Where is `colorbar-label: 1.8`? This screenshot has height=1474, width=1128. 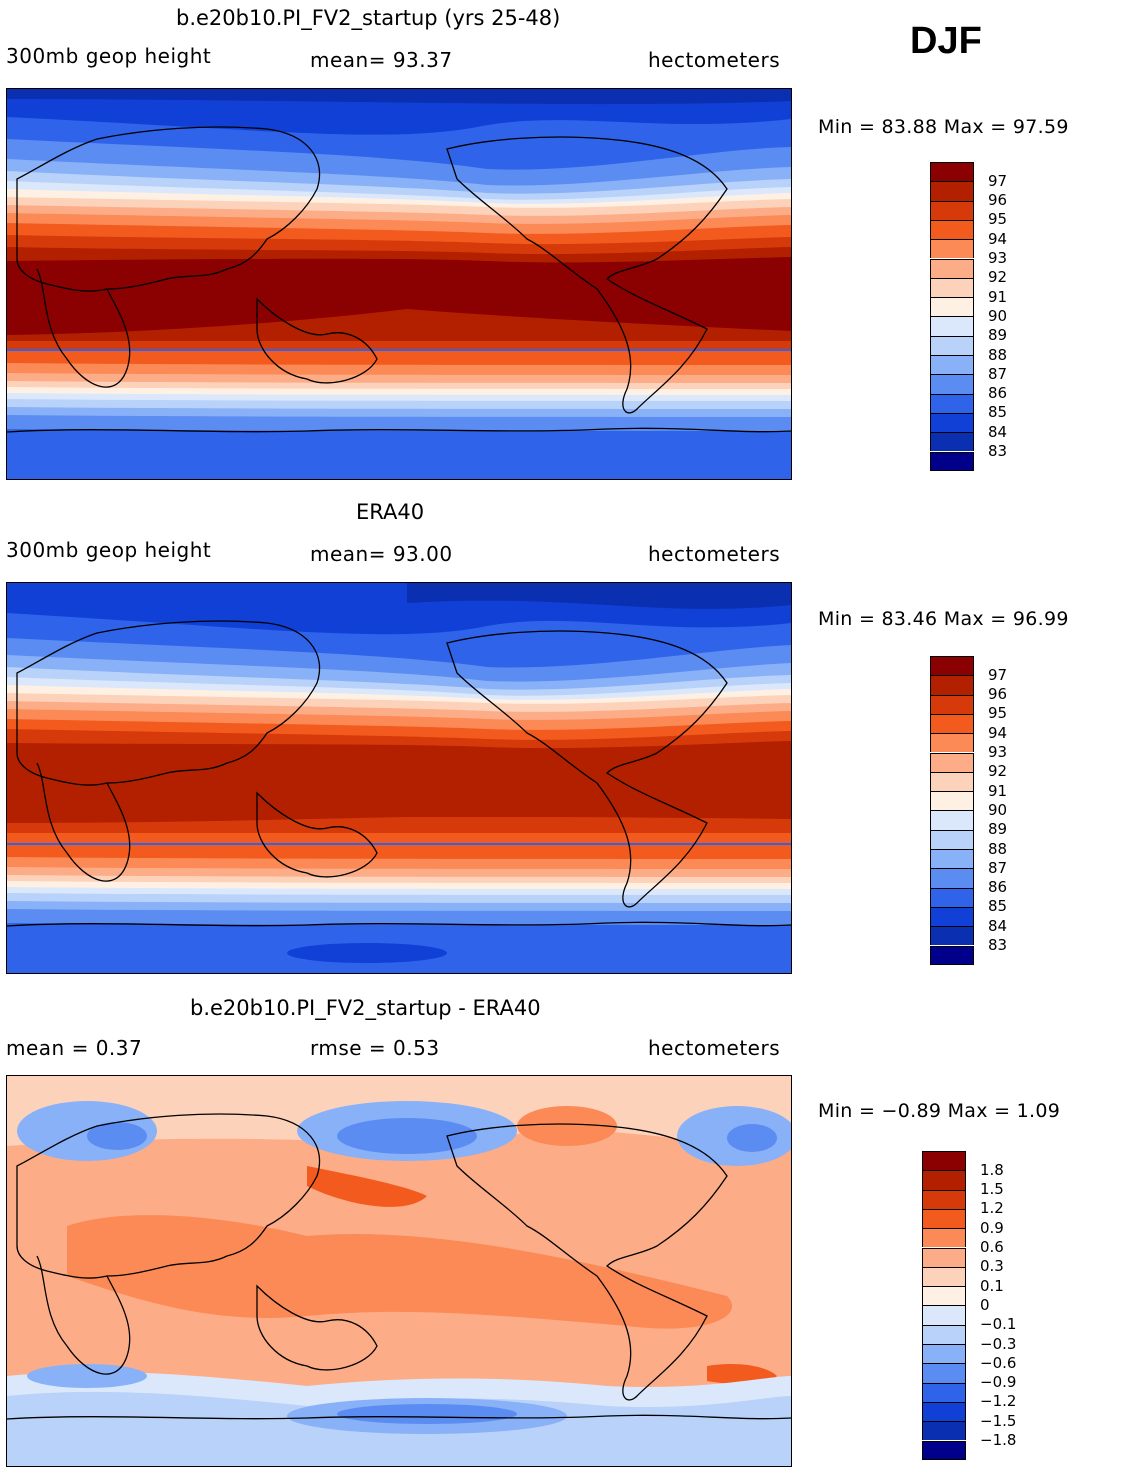
colorbar-label: 1.8 is located at coordinates (992, 1169).